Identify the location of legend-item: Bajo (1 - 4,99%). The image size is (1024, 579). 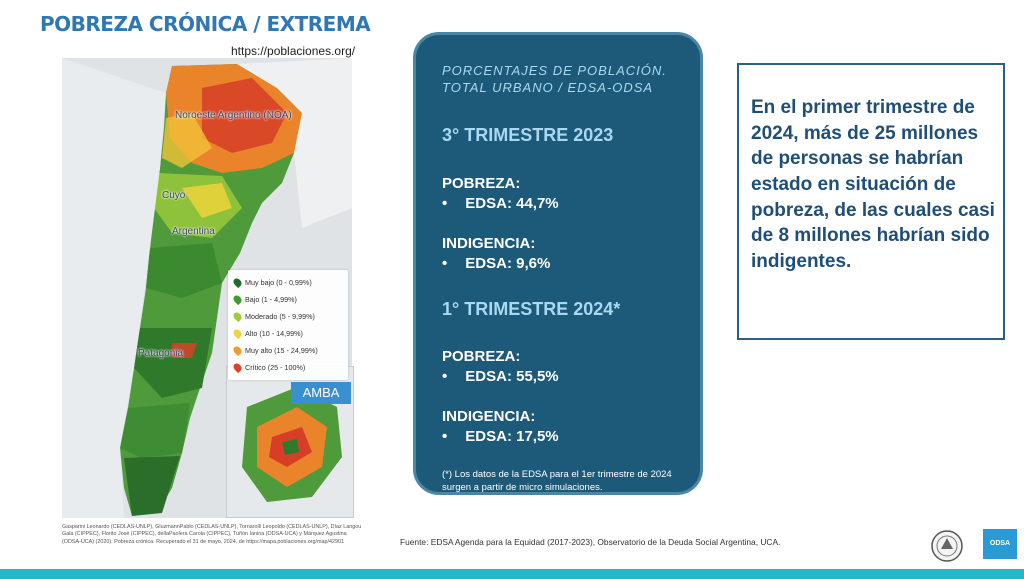
(264, 299).